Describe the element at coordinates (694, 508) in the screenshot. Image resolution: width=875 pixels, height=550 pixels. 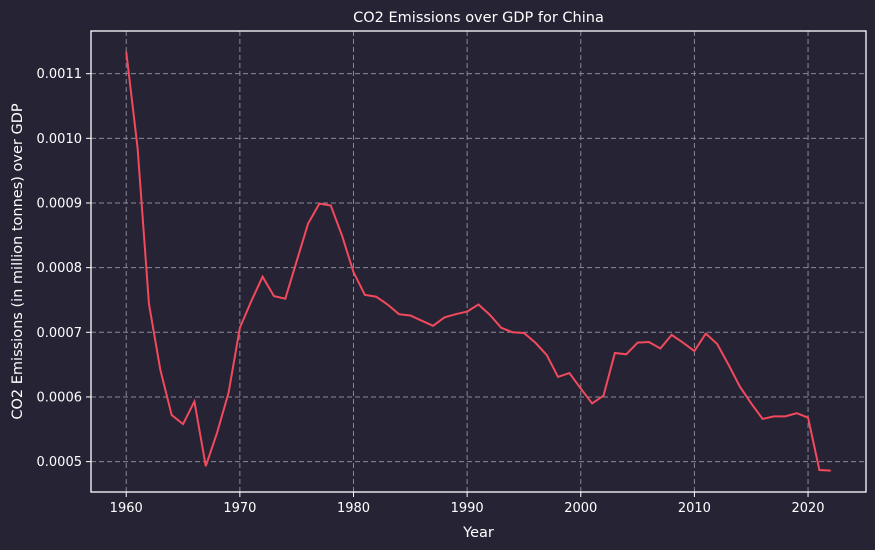
I see `x-tick-label: 2010` at that location.